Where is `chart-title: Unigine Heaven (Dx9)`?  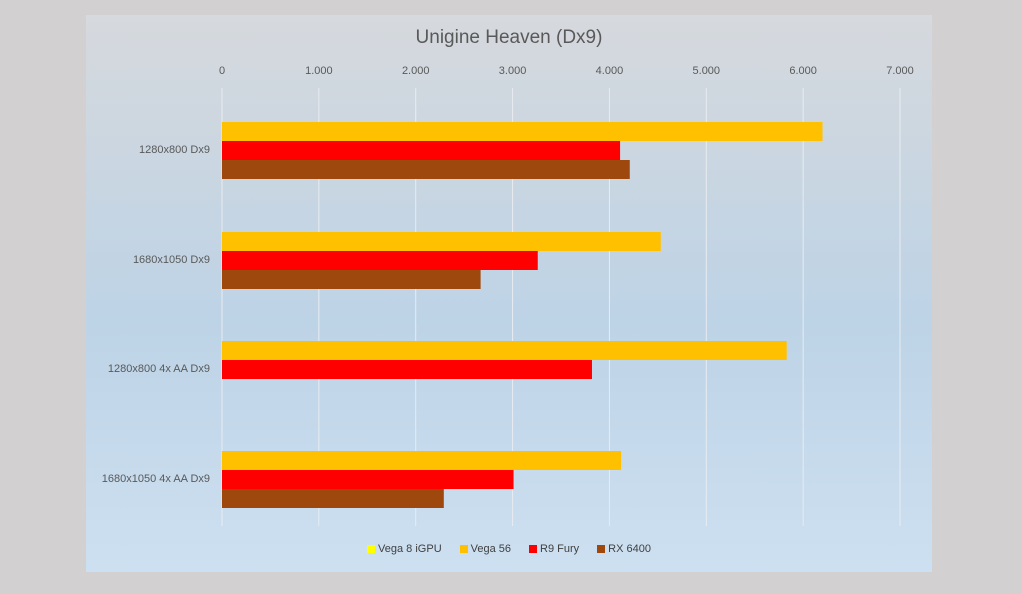 chart-title: Unigine Heaven (Dx9) is located at coordinates (509, 37).